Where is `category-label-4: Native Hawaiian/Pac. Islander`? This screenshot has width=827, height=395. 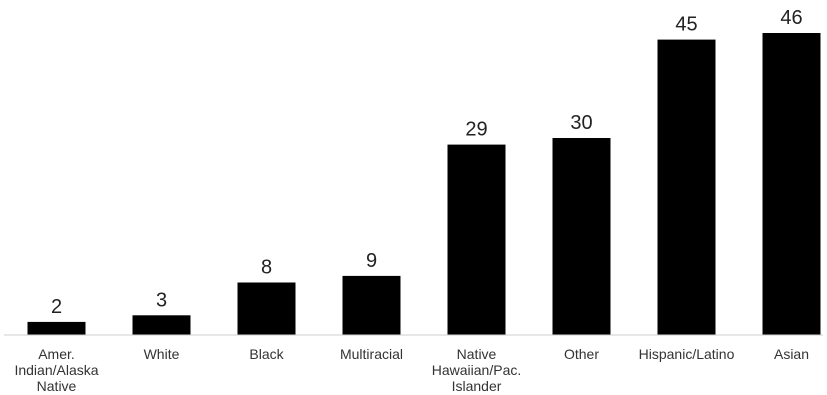
category-label-4: Native Hawaiian/Pac. Islander is located at coordinates (477, 370).